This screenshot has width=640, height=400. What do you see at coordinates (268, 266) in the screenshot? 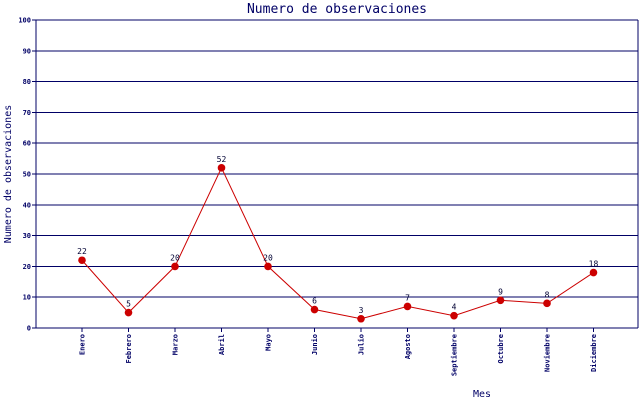
I see `data-point-mayo` at bounding box center [268, 266].